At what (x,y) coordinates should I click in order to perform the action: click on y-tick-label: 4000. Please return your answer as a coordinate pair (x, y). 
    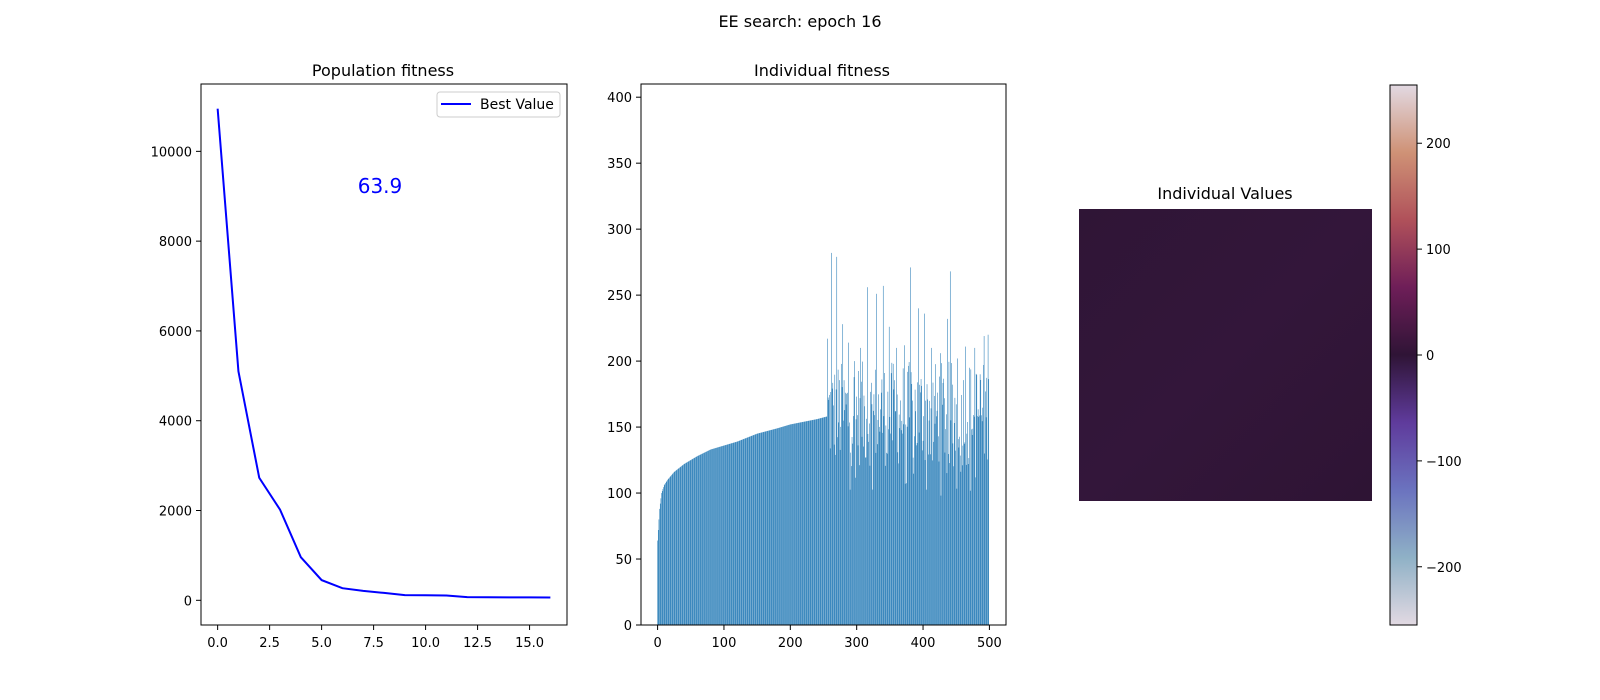
    Looking at the image, I should click on (175, 422).